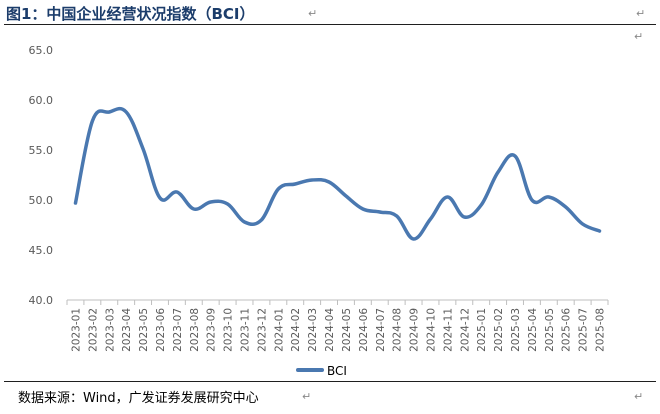  I want to click on x-tick-label: 2023-12, so click(262, 330).